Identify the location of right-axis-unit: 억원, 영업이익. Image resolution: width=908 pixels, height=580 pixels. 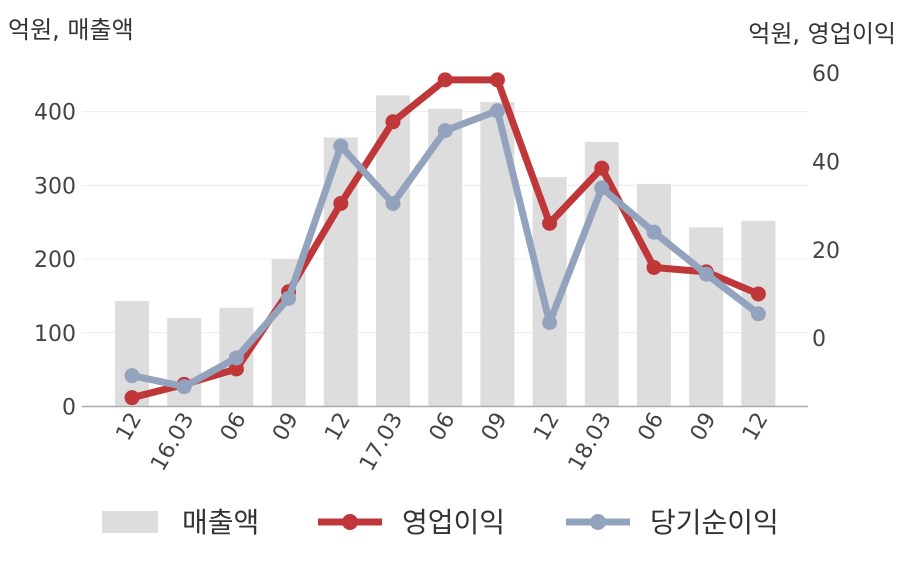
(822, 34).